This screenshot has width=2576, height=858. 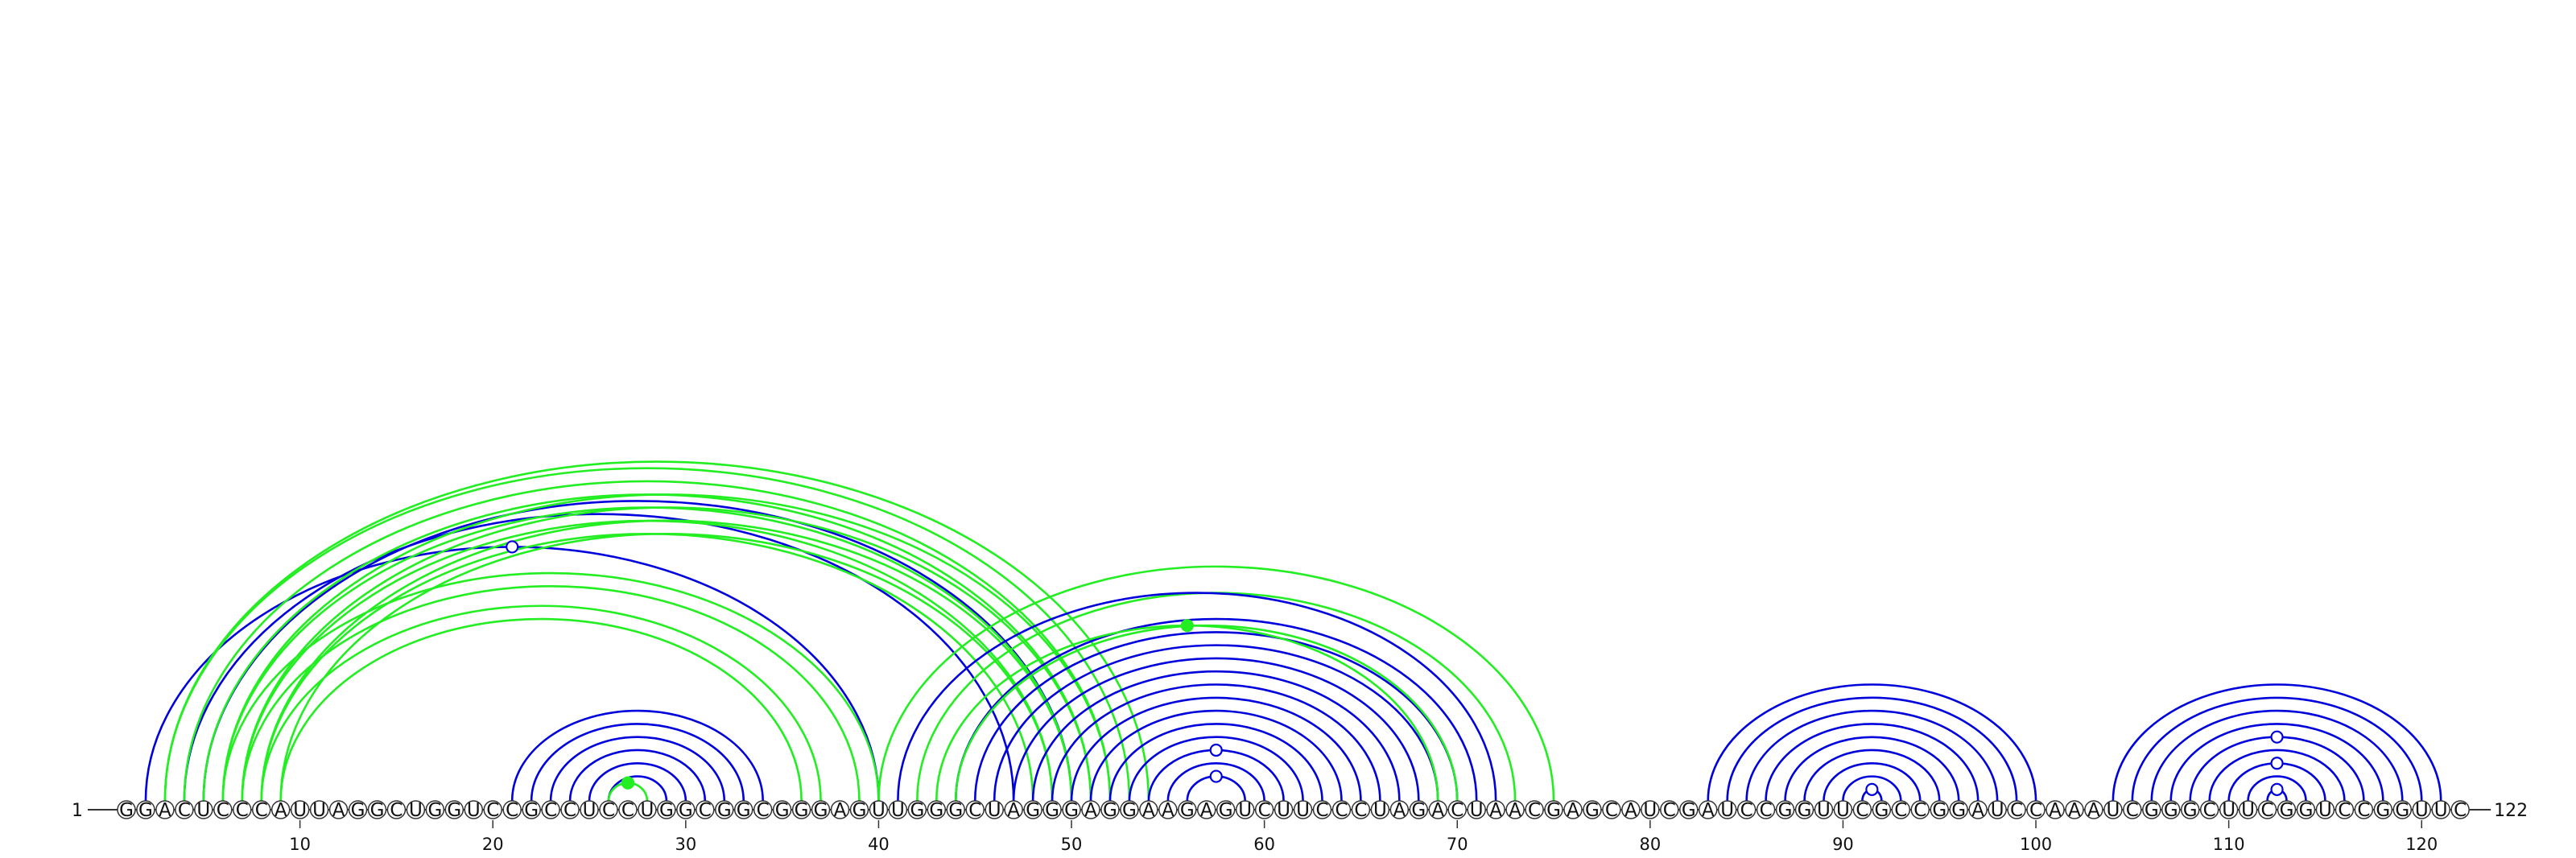 What do you see at coordinates (493, 845) in the screenshot?
I see `tick-label: 20` at bounding box center [493, 845].